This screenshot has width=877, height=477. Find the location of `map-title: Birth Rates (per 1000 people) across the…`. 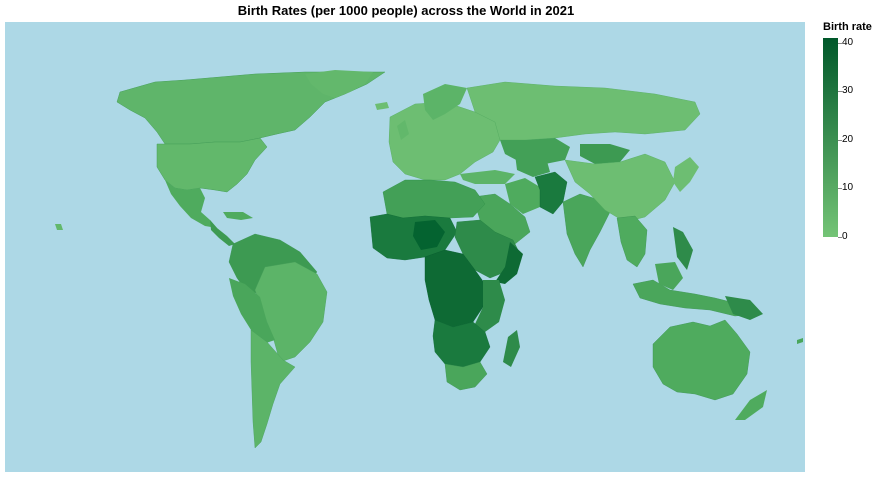

map-title: Birth Rates (per 1000 people) across the… is located at coordinates (406, 10).